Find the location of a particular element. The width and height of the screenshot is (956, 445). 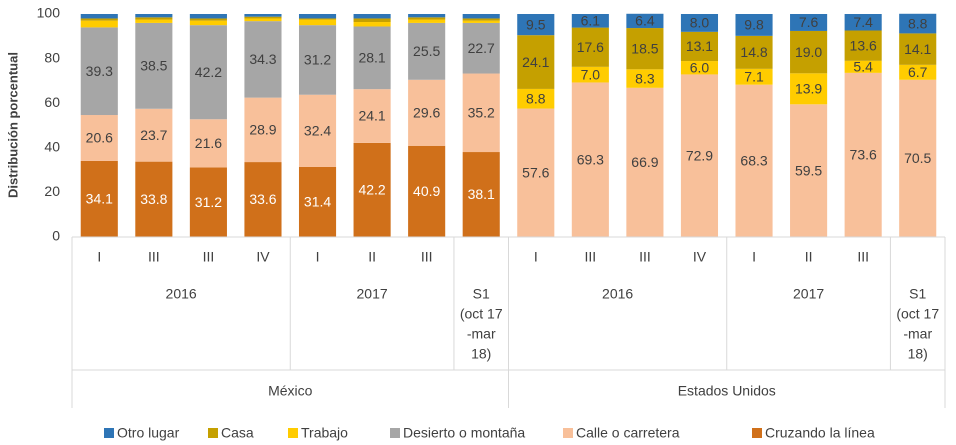

y-tick-label: 20 is located at coordinates (52, 191).